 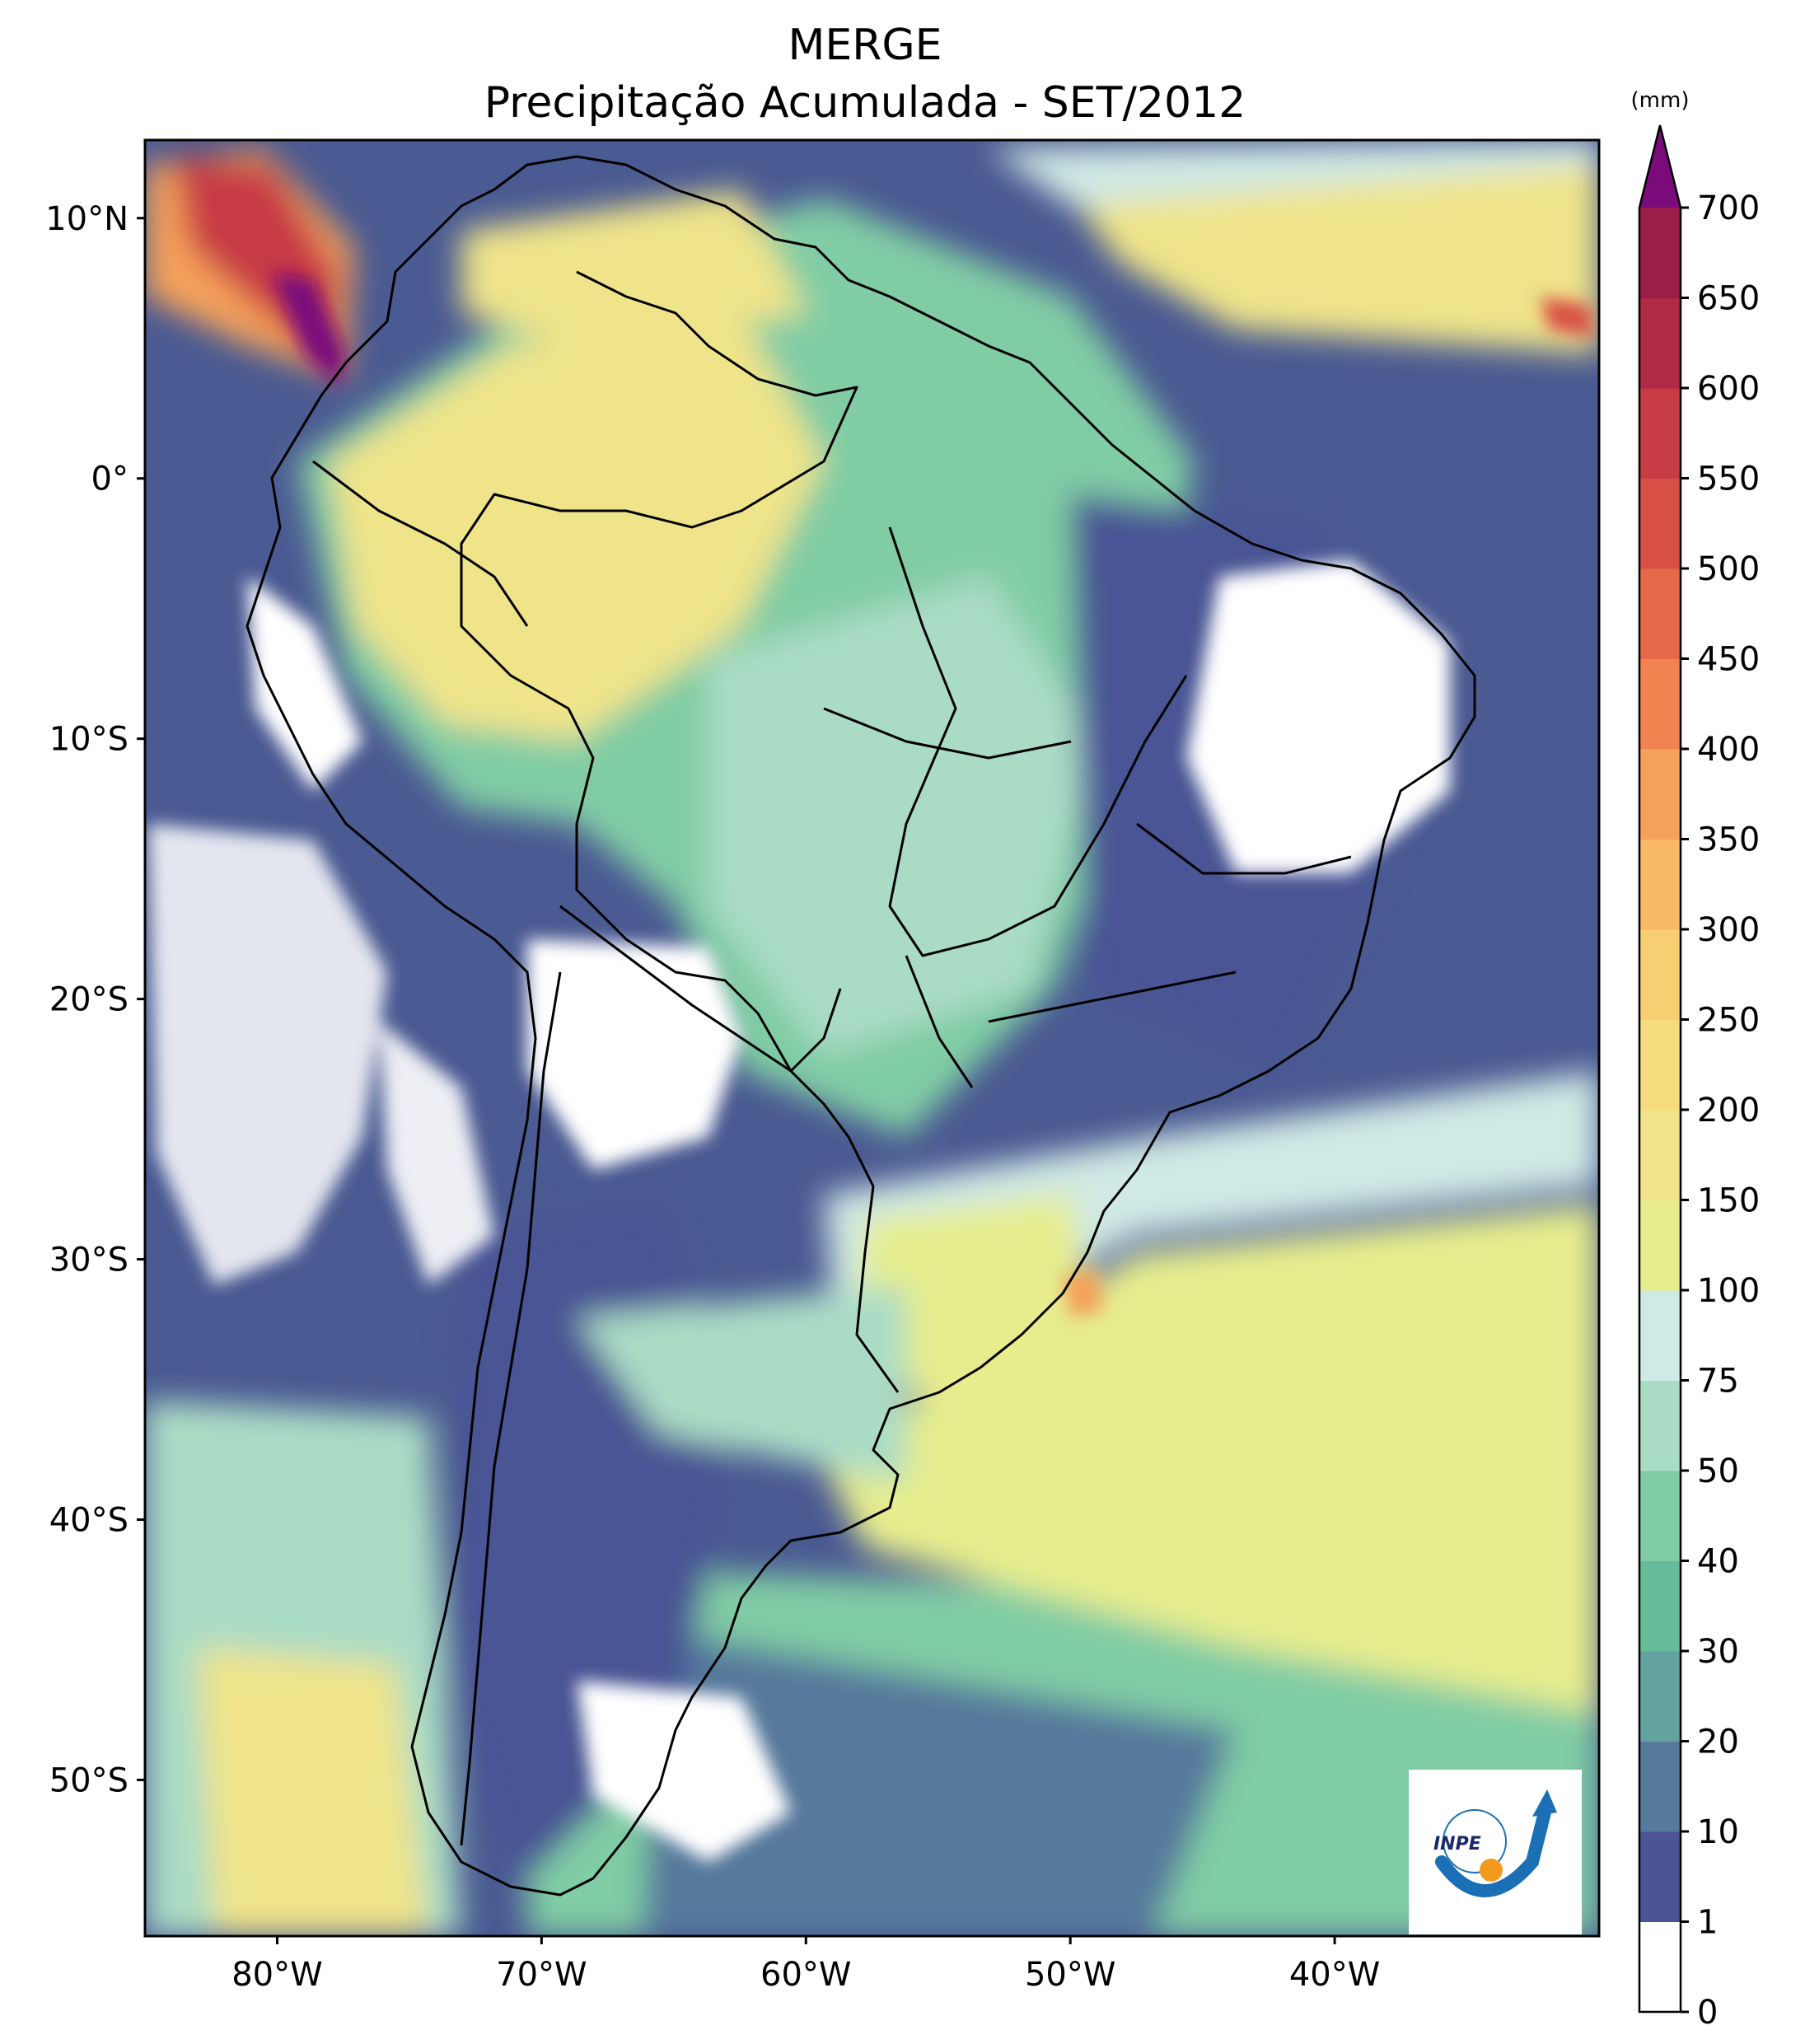 What do you see at coordinates (1318, 716) in the screenshot?
I see `dry-zone-northeast-brazil` at bounding box center [1318, 716].